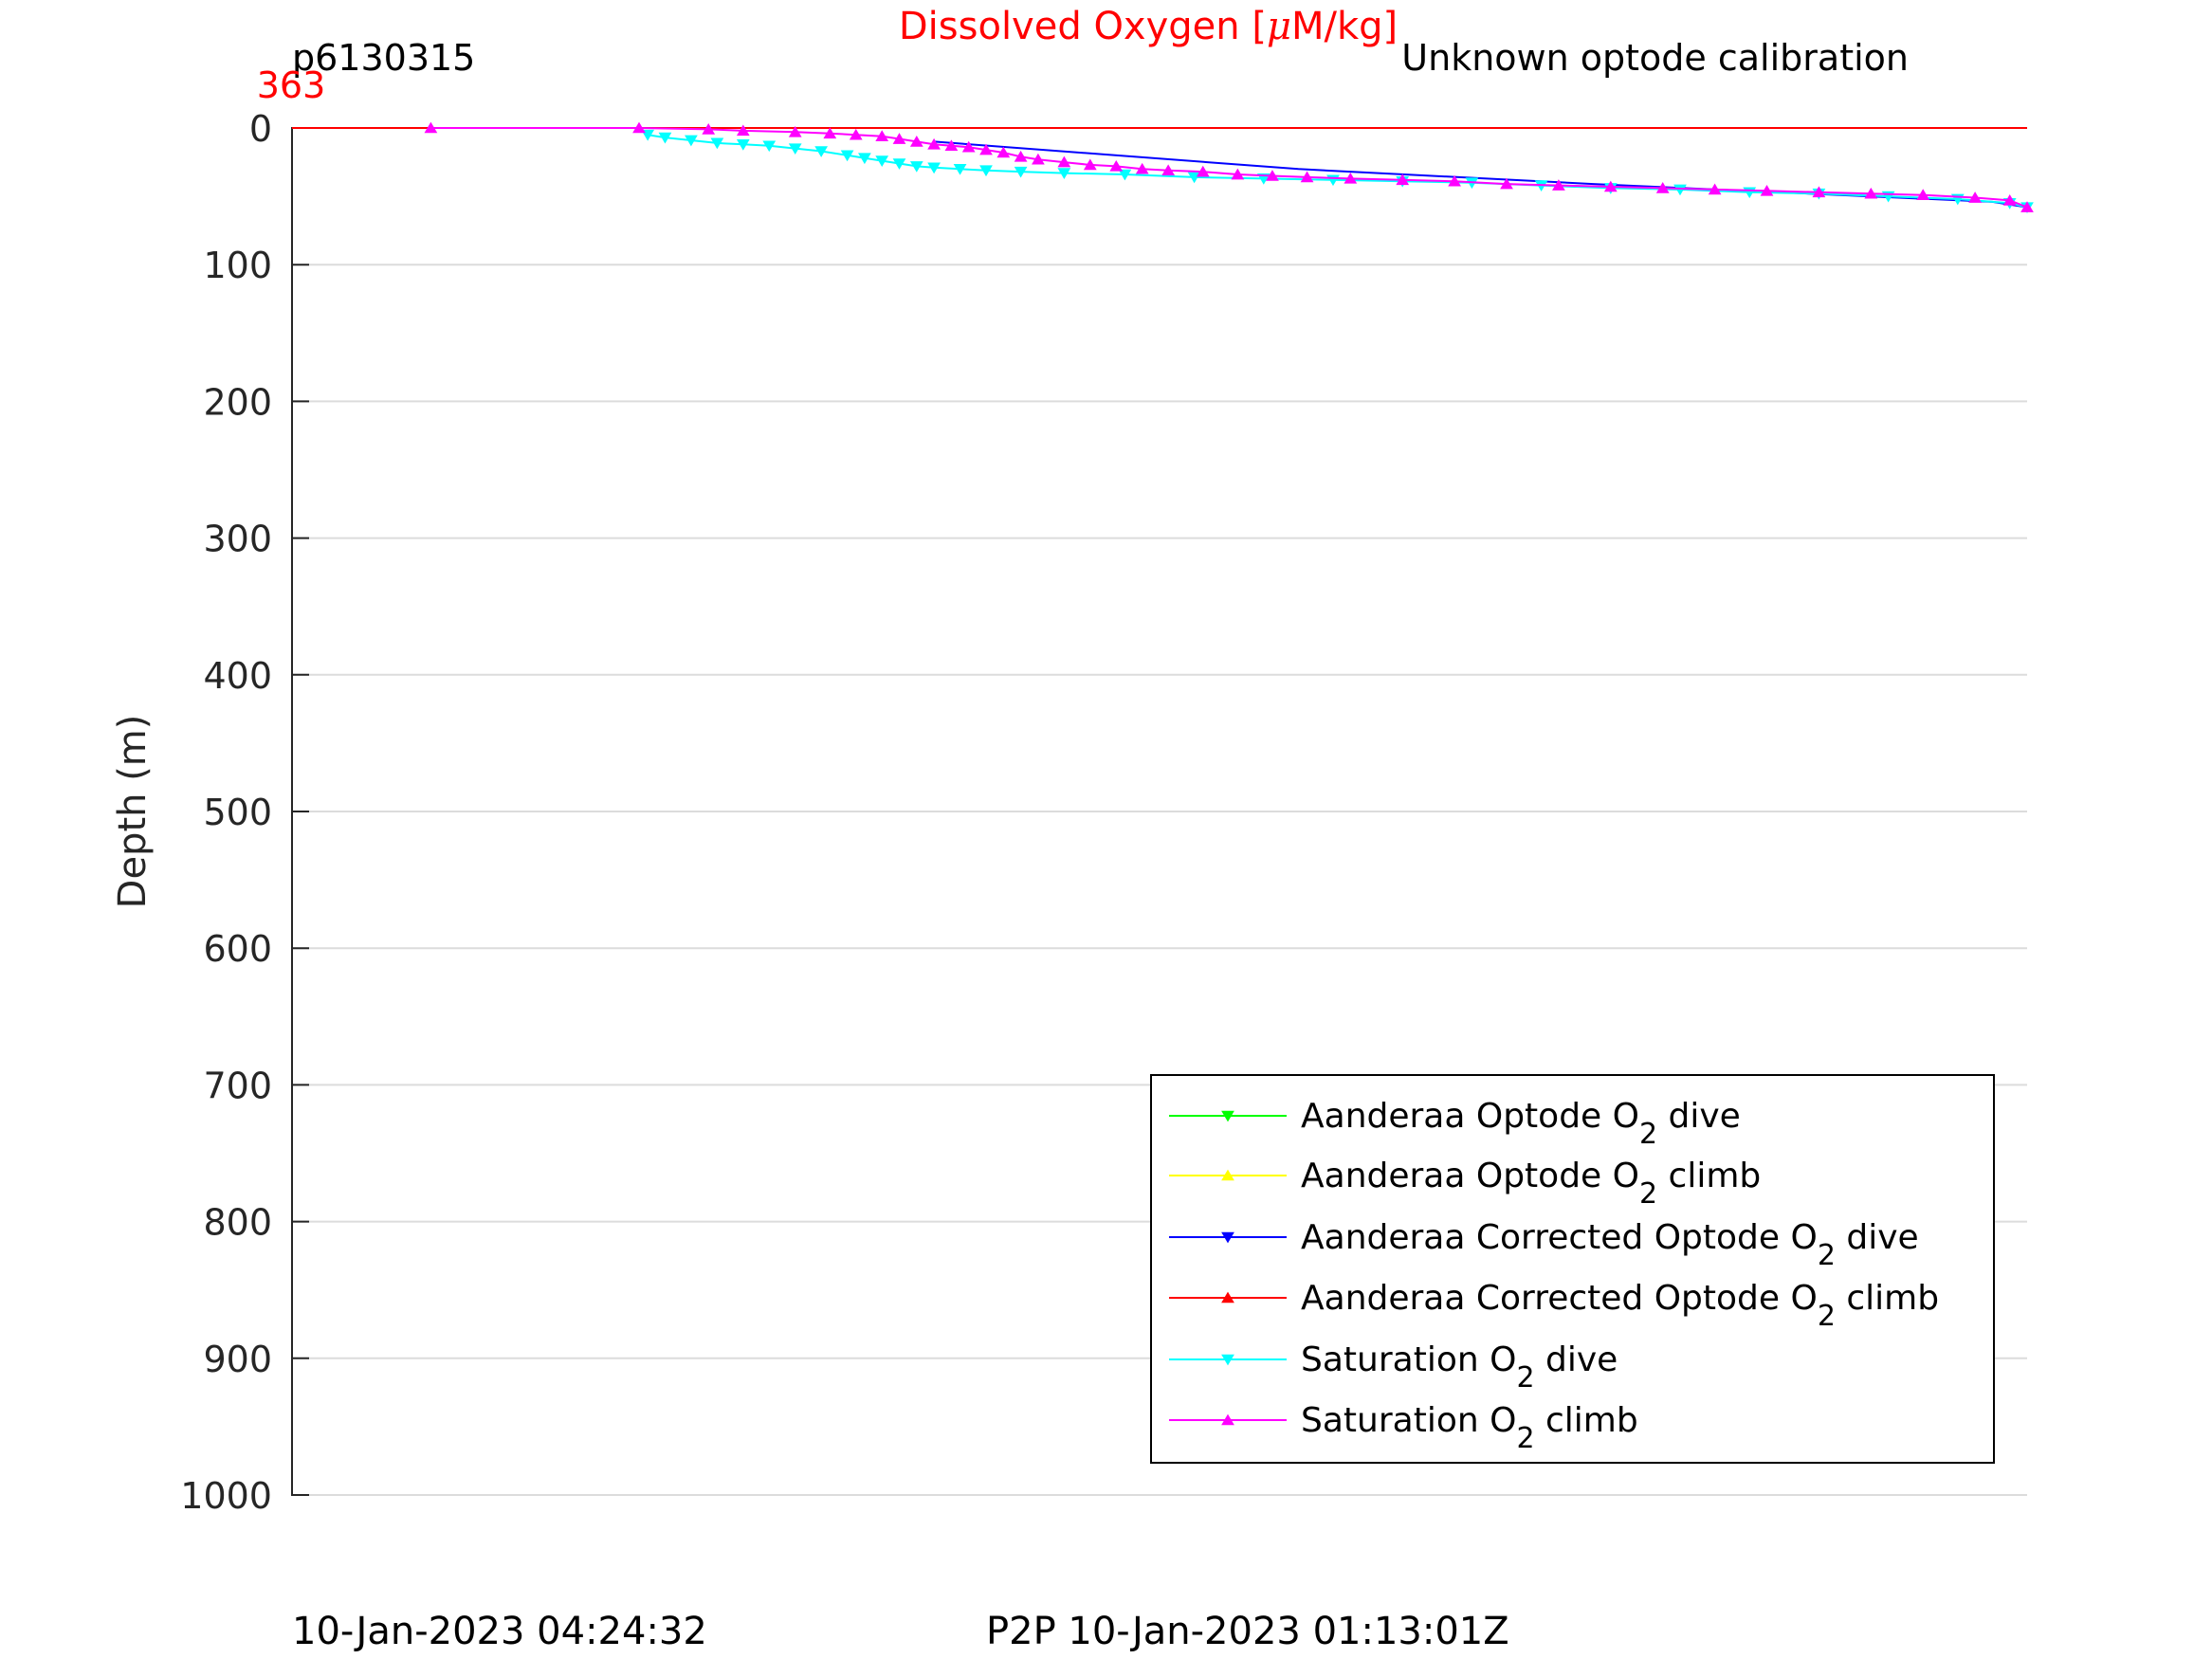  Describe the element at coordinates (237, 265) in the screenshot. I see `y-tick-label: 100` at that location.